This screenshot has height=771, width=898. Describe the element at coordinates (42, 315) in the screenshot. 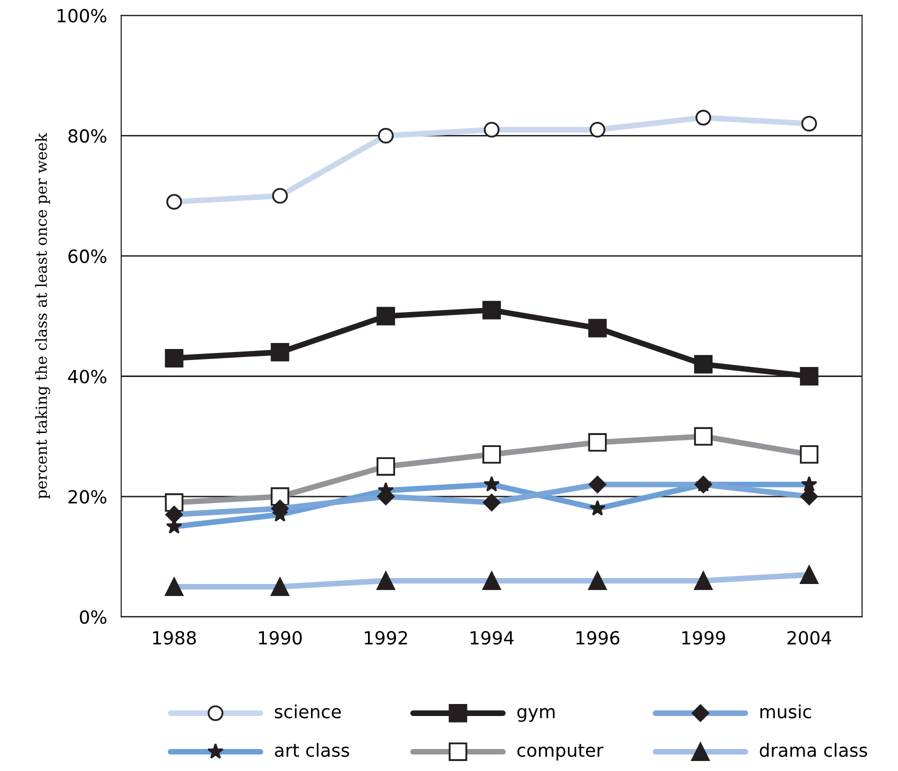

I see `y-axis-title: percent taking the class at least once per week` at that location.